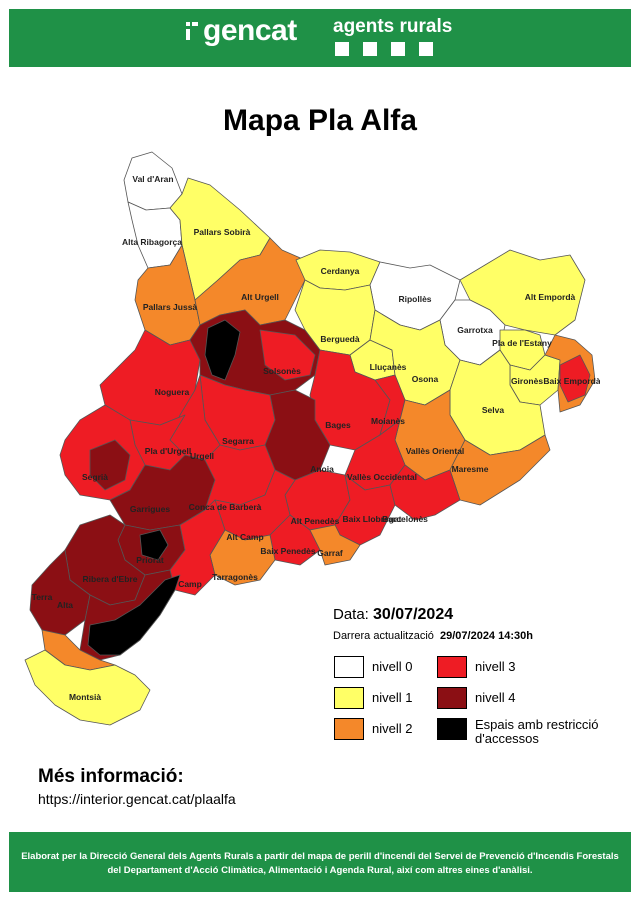 Image resolution: width=640 pixels, height=900 pixels. I want to click on date-label: Data:, so click(351, 614).